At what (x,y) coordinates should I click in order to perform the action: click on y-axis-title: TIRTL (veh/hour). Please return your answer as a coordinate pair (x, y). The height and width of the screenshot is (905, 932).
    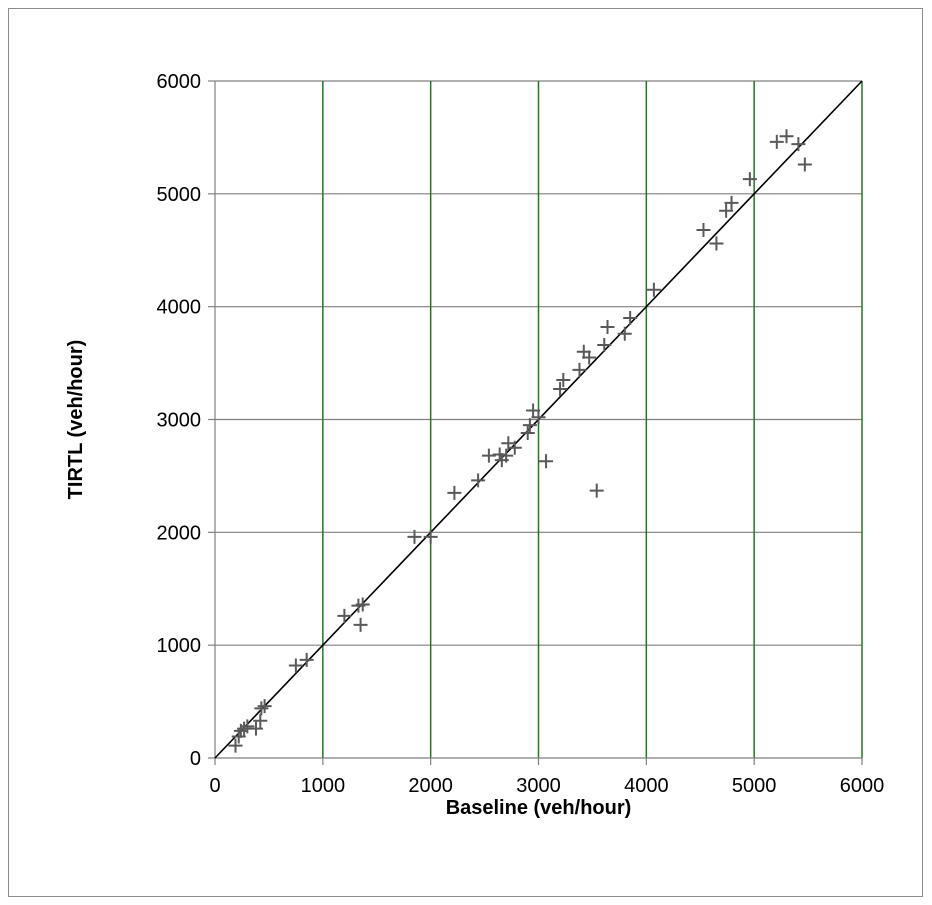
    Looking at the image, I should click on (76, 420).